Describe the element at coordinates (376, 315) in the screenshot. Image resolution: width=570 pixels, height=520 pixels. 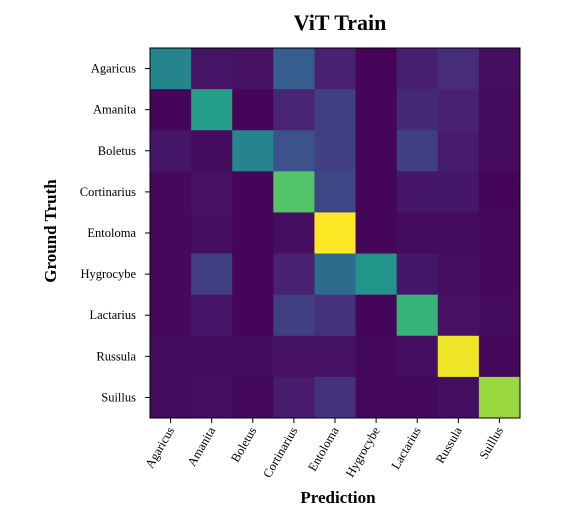
I see `heatmap-cell-lactarius-hygrocybe` at that location.